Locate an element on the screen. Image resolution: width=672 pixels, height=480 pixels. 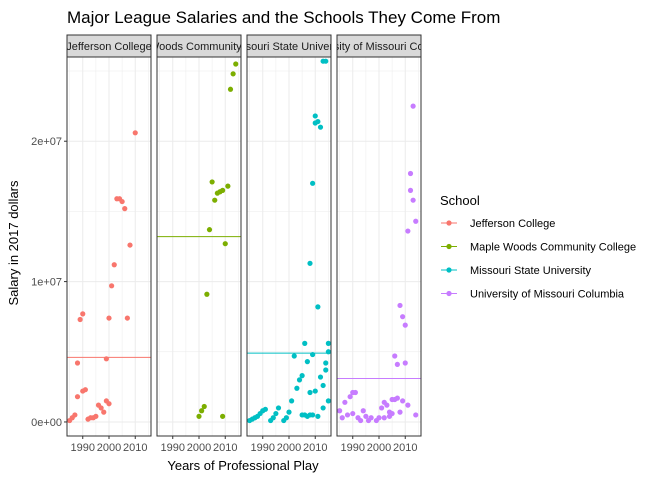
facet-strip-label: Missouri State University is located at coordinates (289, 47).